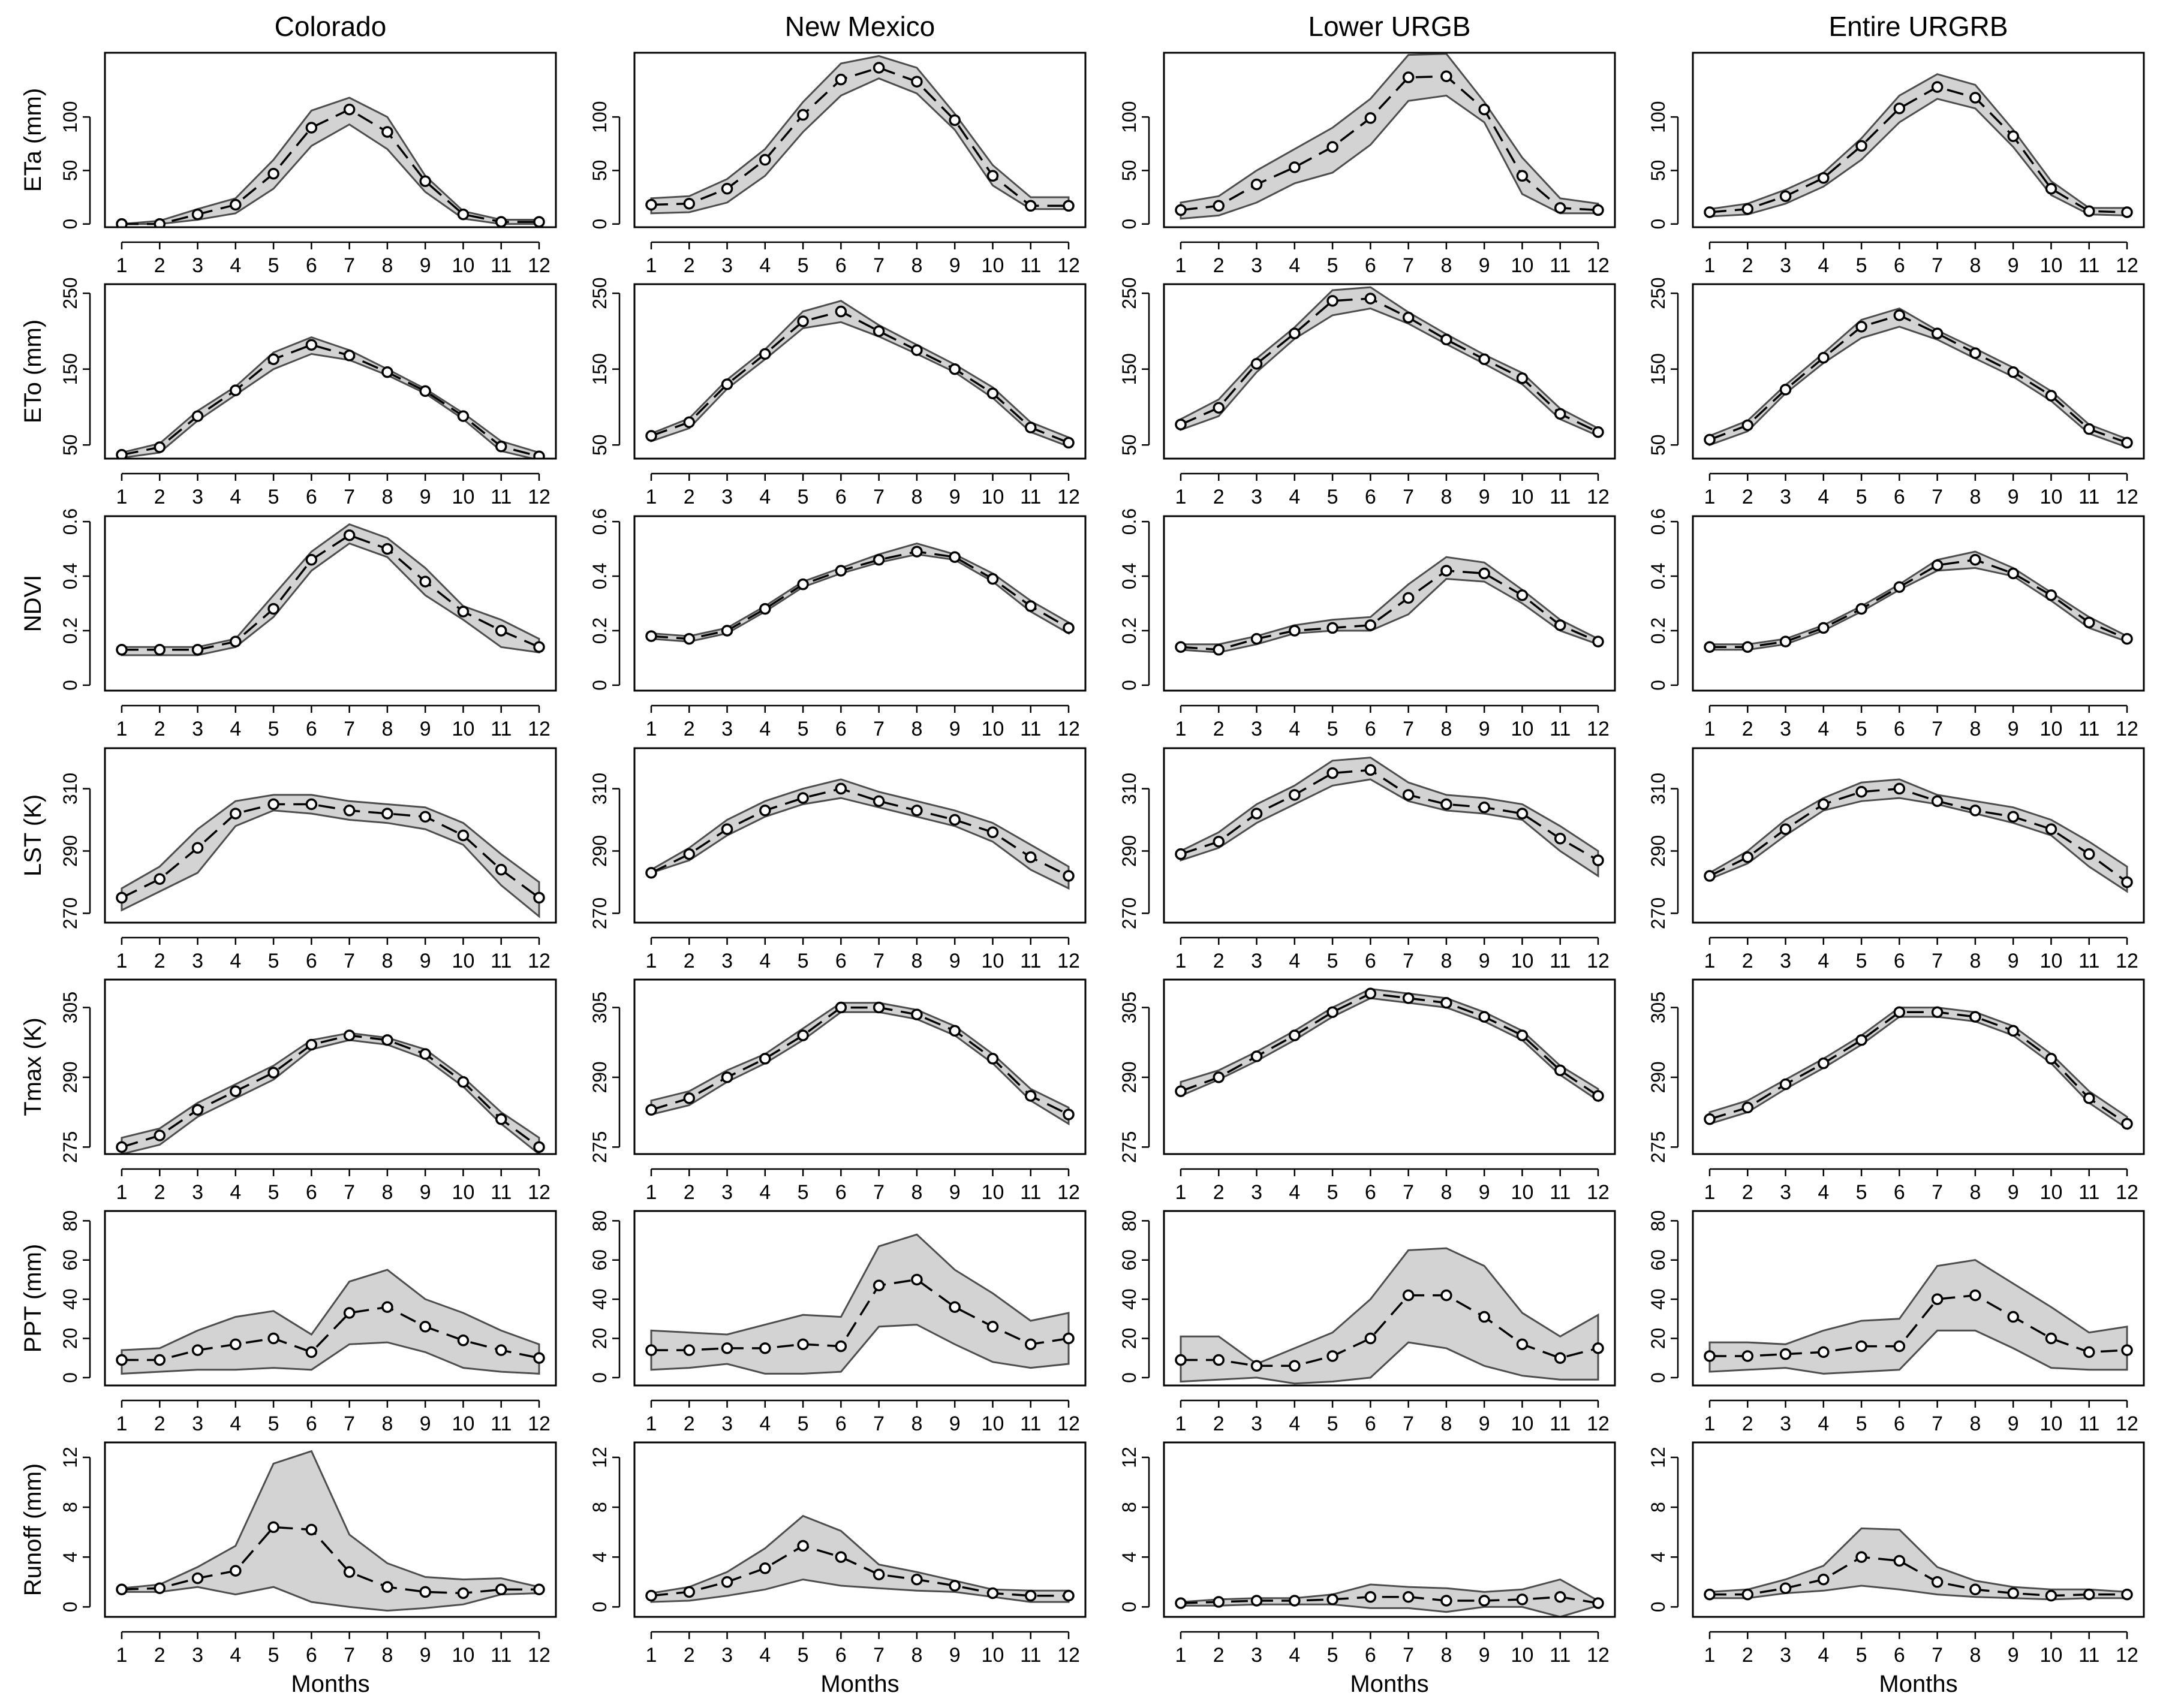 The width and height of the screenshot is (2178, 1708). Describe the element at coordinates (70, 1221) in the screenshot. I see `y-tick-label: 80` at that location.